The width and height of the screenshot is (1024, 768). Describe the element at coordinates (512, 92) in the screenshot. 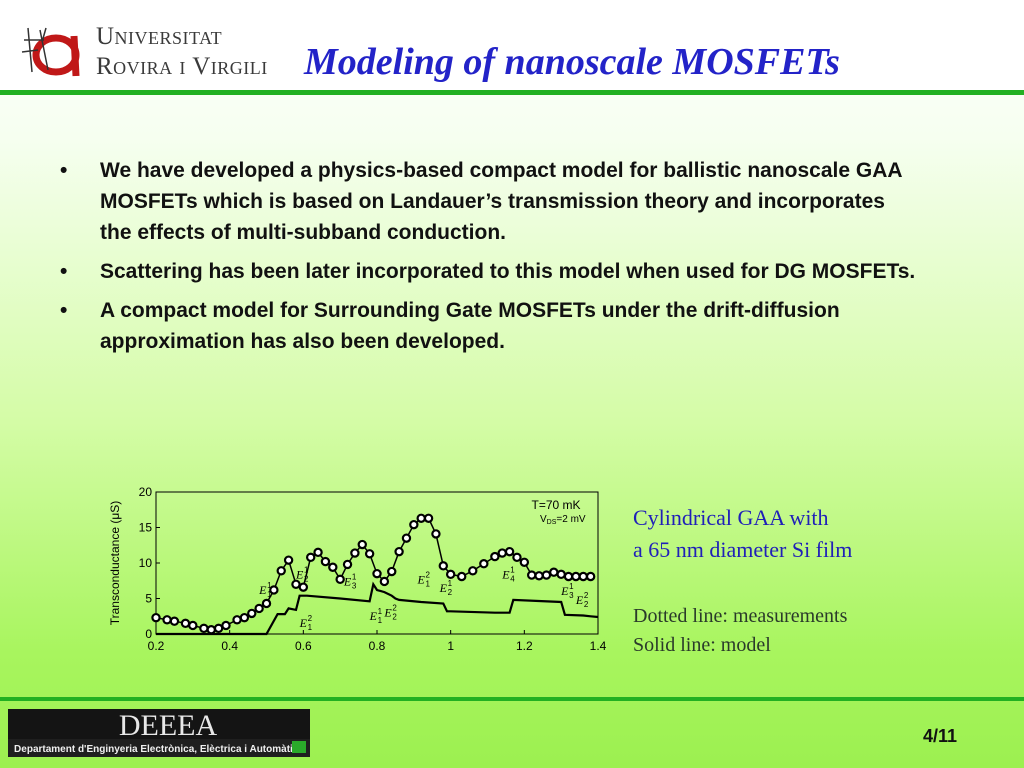

I see `header-divider` at that location.